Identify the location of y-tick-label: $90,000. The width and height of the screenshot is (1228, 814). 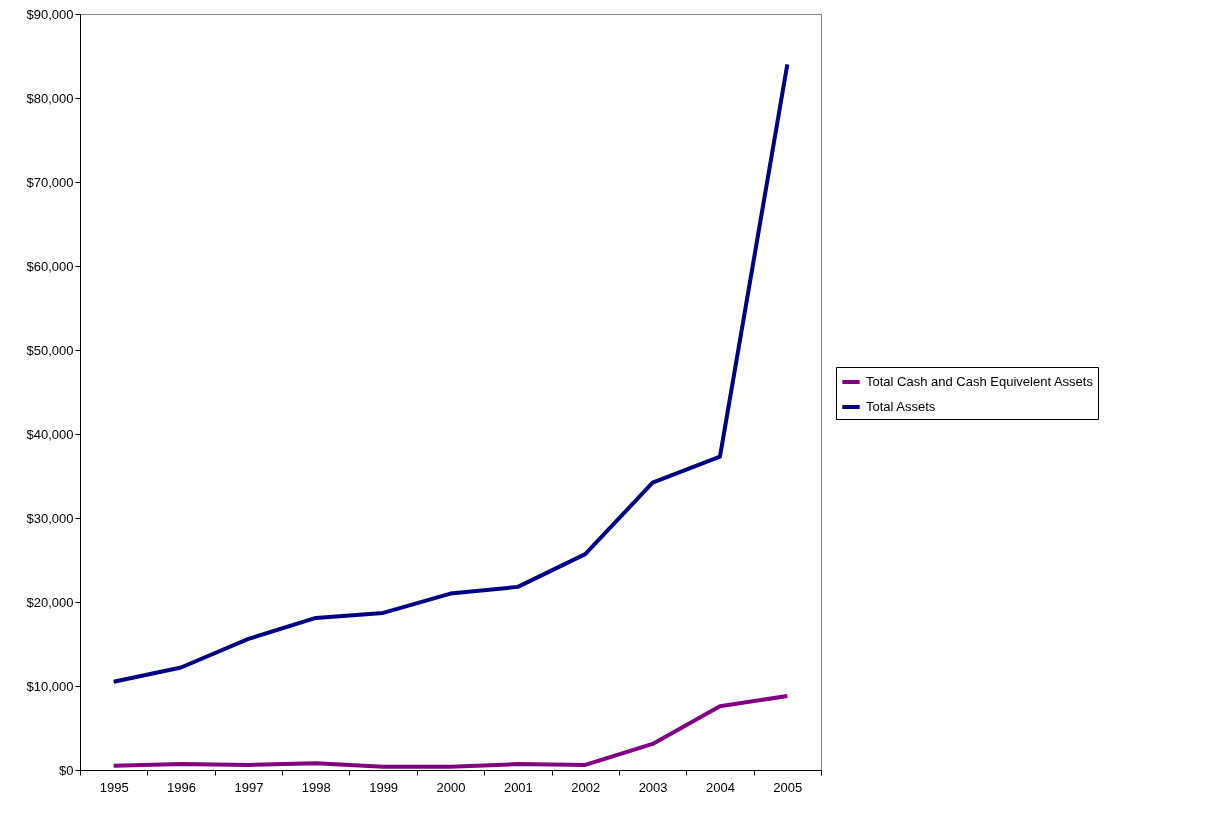
(50, 14).